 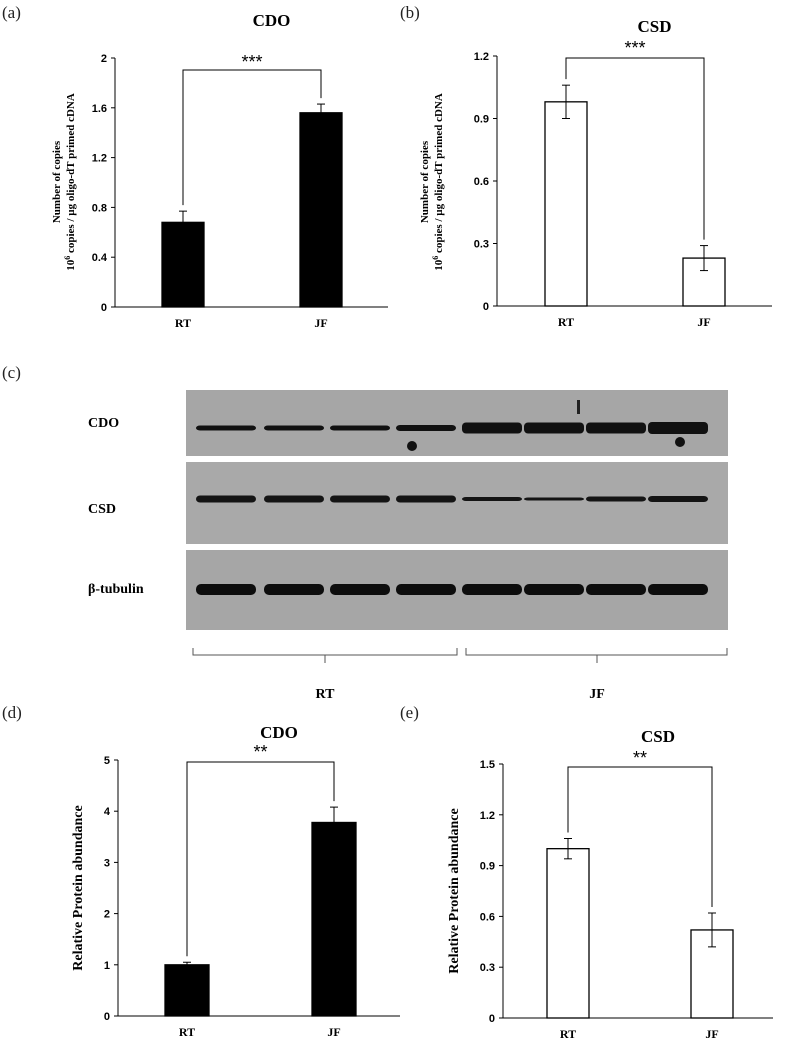 What do you see at coordinates (321, 210) in the screenshot?
I see `chart-a-bar-jf` at bounding box center [321, 210].